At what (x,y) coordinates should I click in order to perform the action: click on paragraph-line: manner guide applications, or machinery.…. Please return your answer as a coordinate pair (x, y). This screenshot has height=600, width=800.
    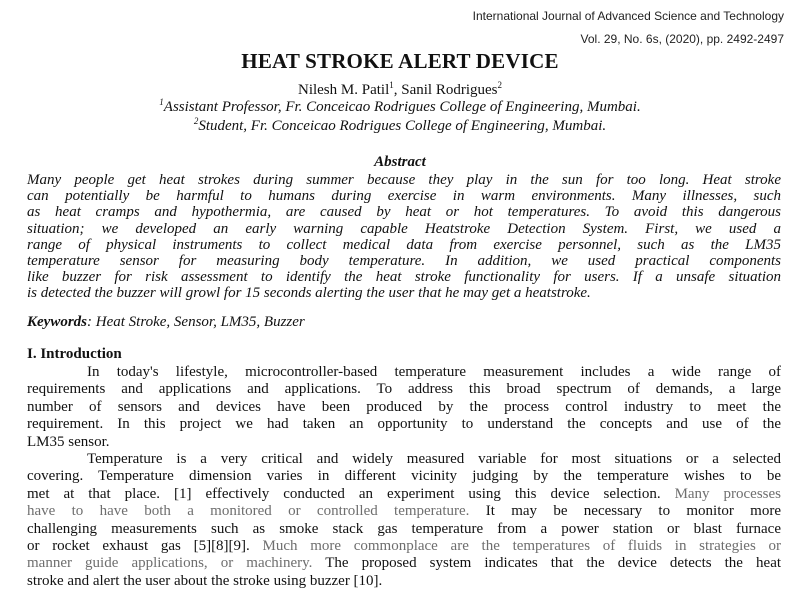
    Looking at the image, I should click on (404, 563).